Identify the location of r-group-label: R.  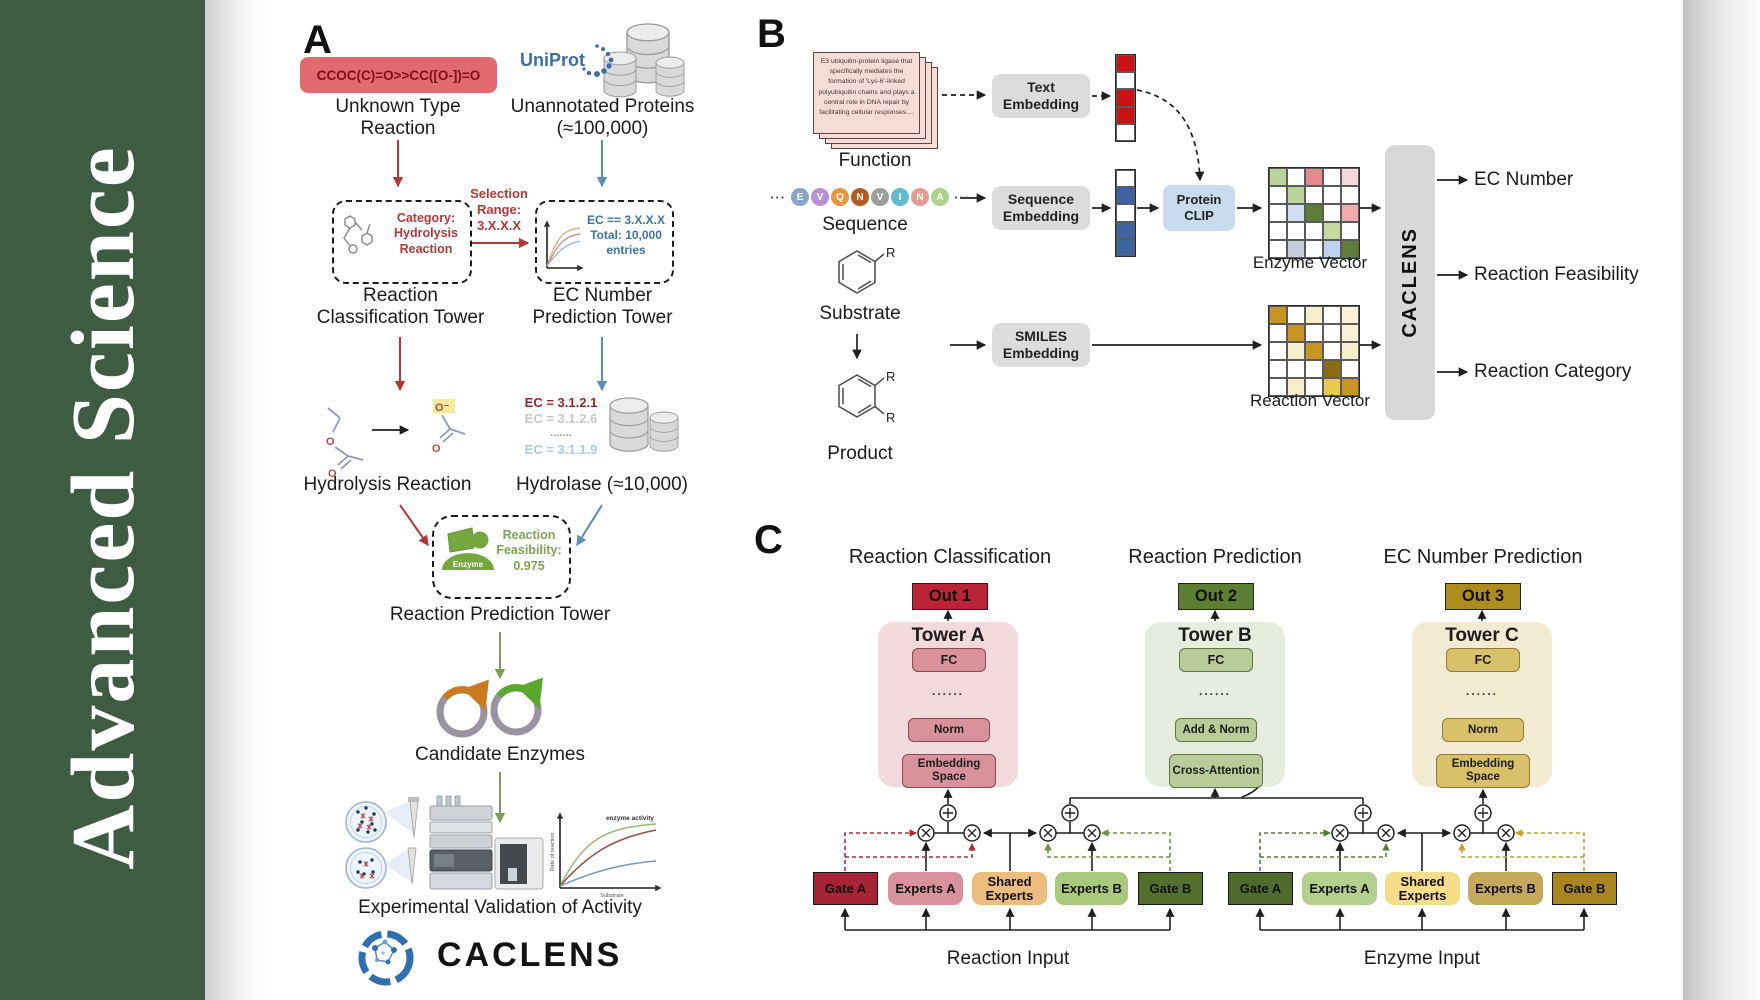
(890, 417).